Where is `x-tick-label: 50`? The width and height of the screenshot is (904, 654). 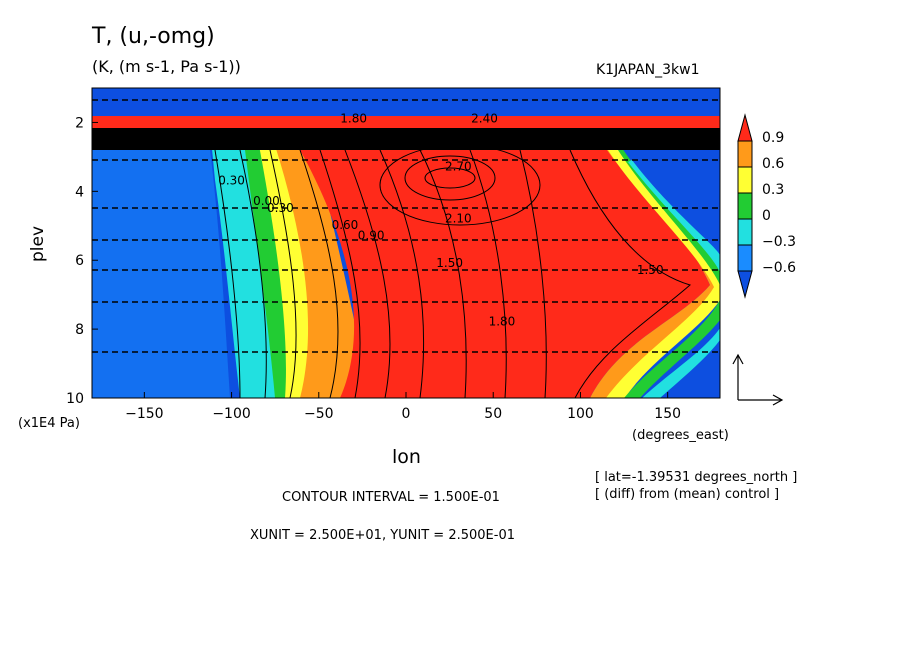 x-tick-label: 50 is located at coordinates (493, 414).